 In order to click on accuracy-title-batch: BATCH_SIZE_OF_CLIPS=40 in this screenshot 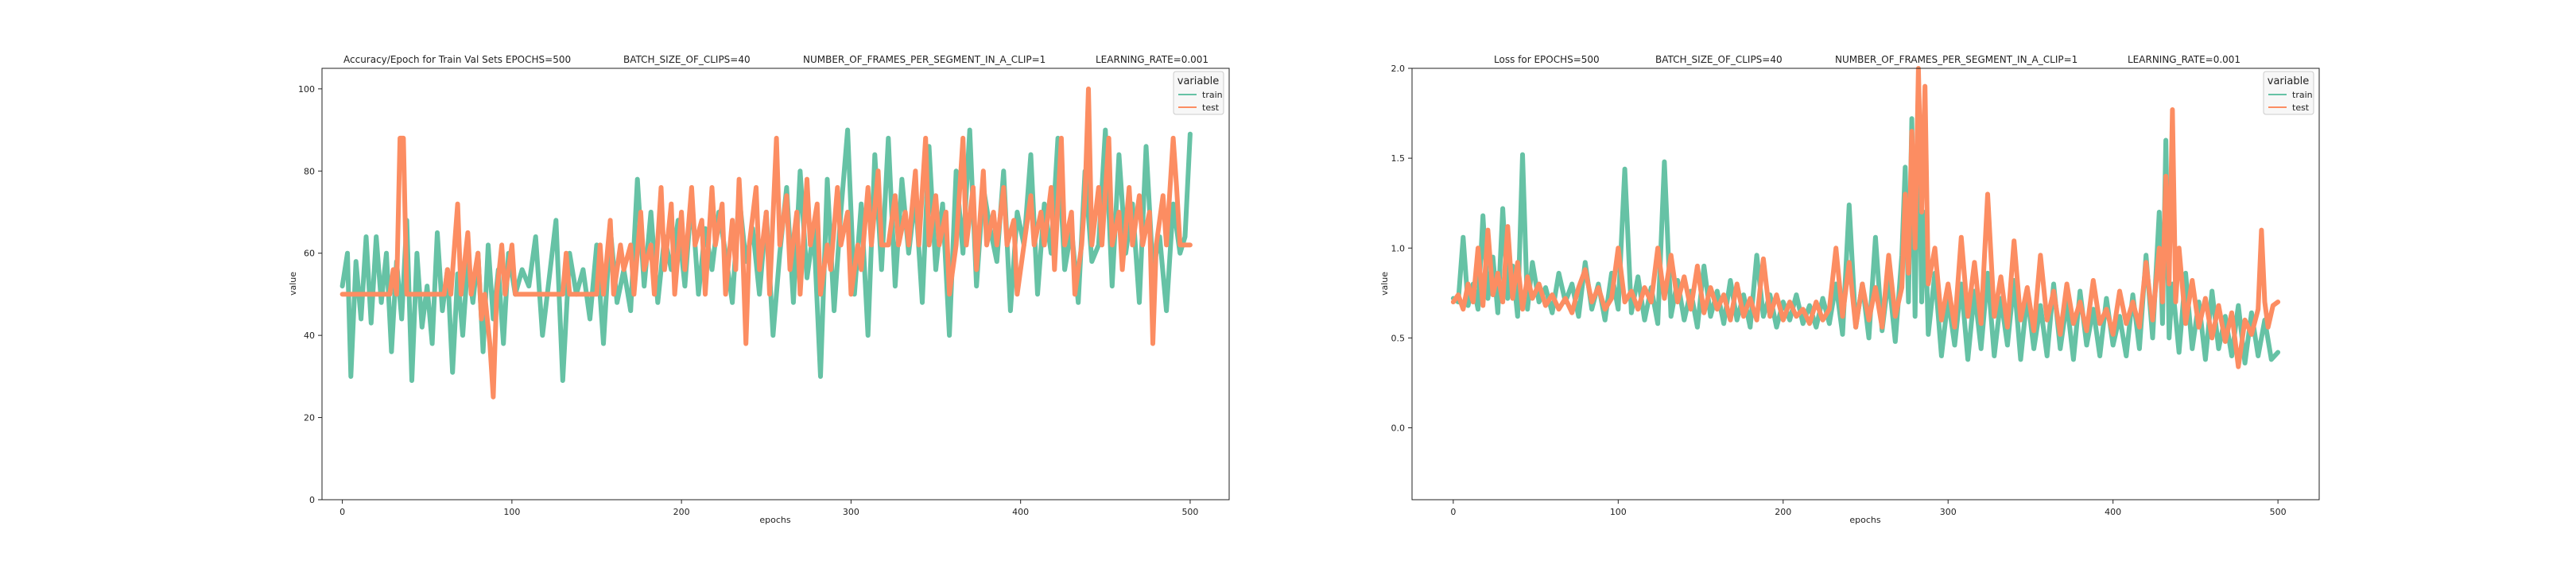, I will do `click(687, 59)`.